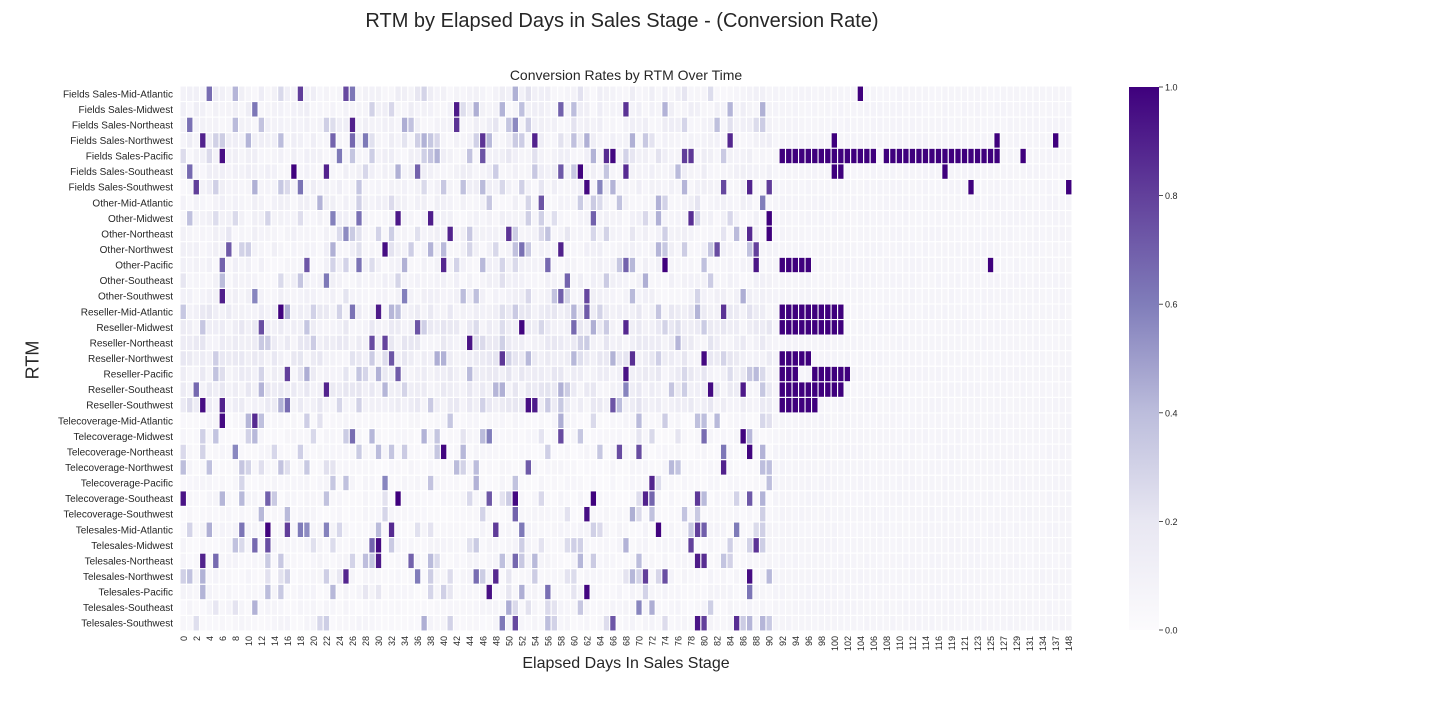 This screenshot has height=720, width=1440. I want to click on y-axis-label: RTM, so click(32, 360).